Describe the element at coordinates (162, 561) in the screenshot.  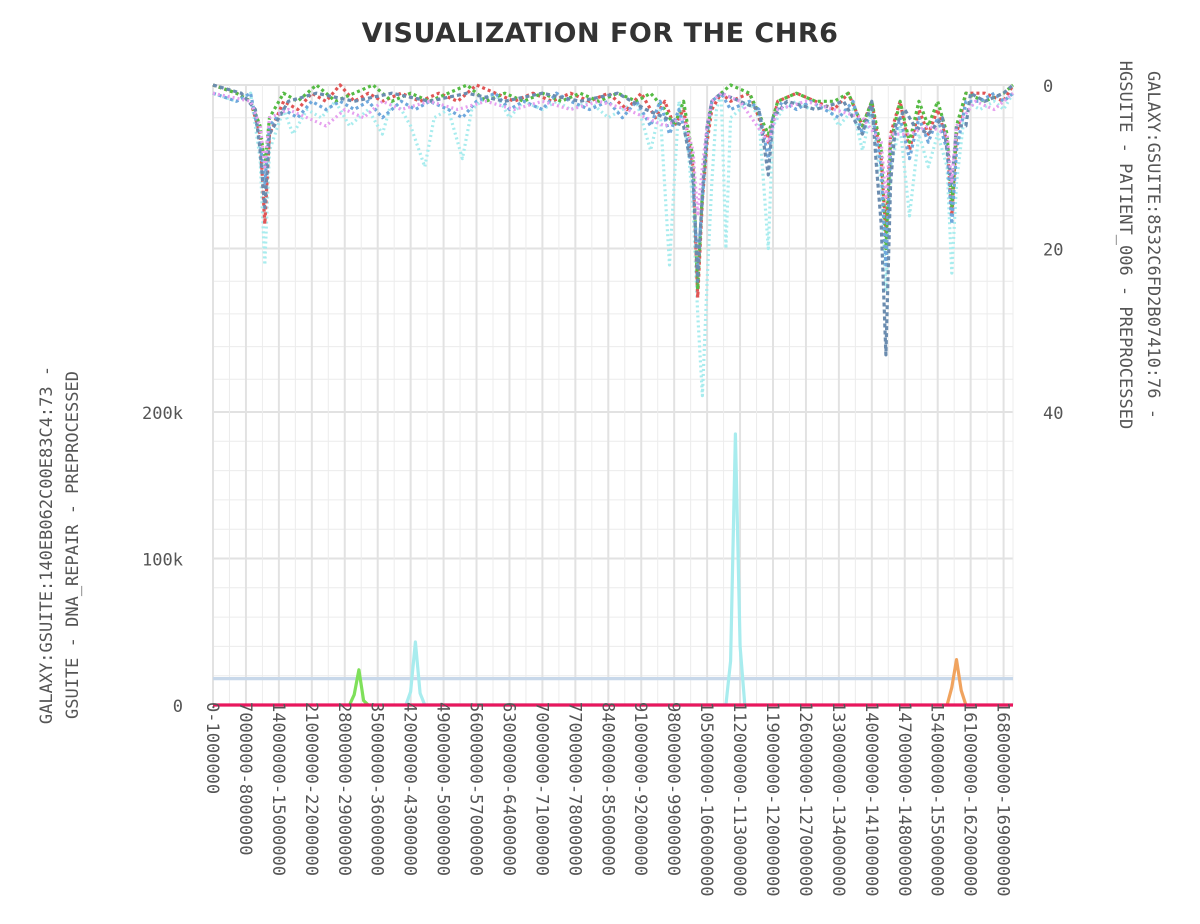
I see `y-tick-left: 100k` at that location.